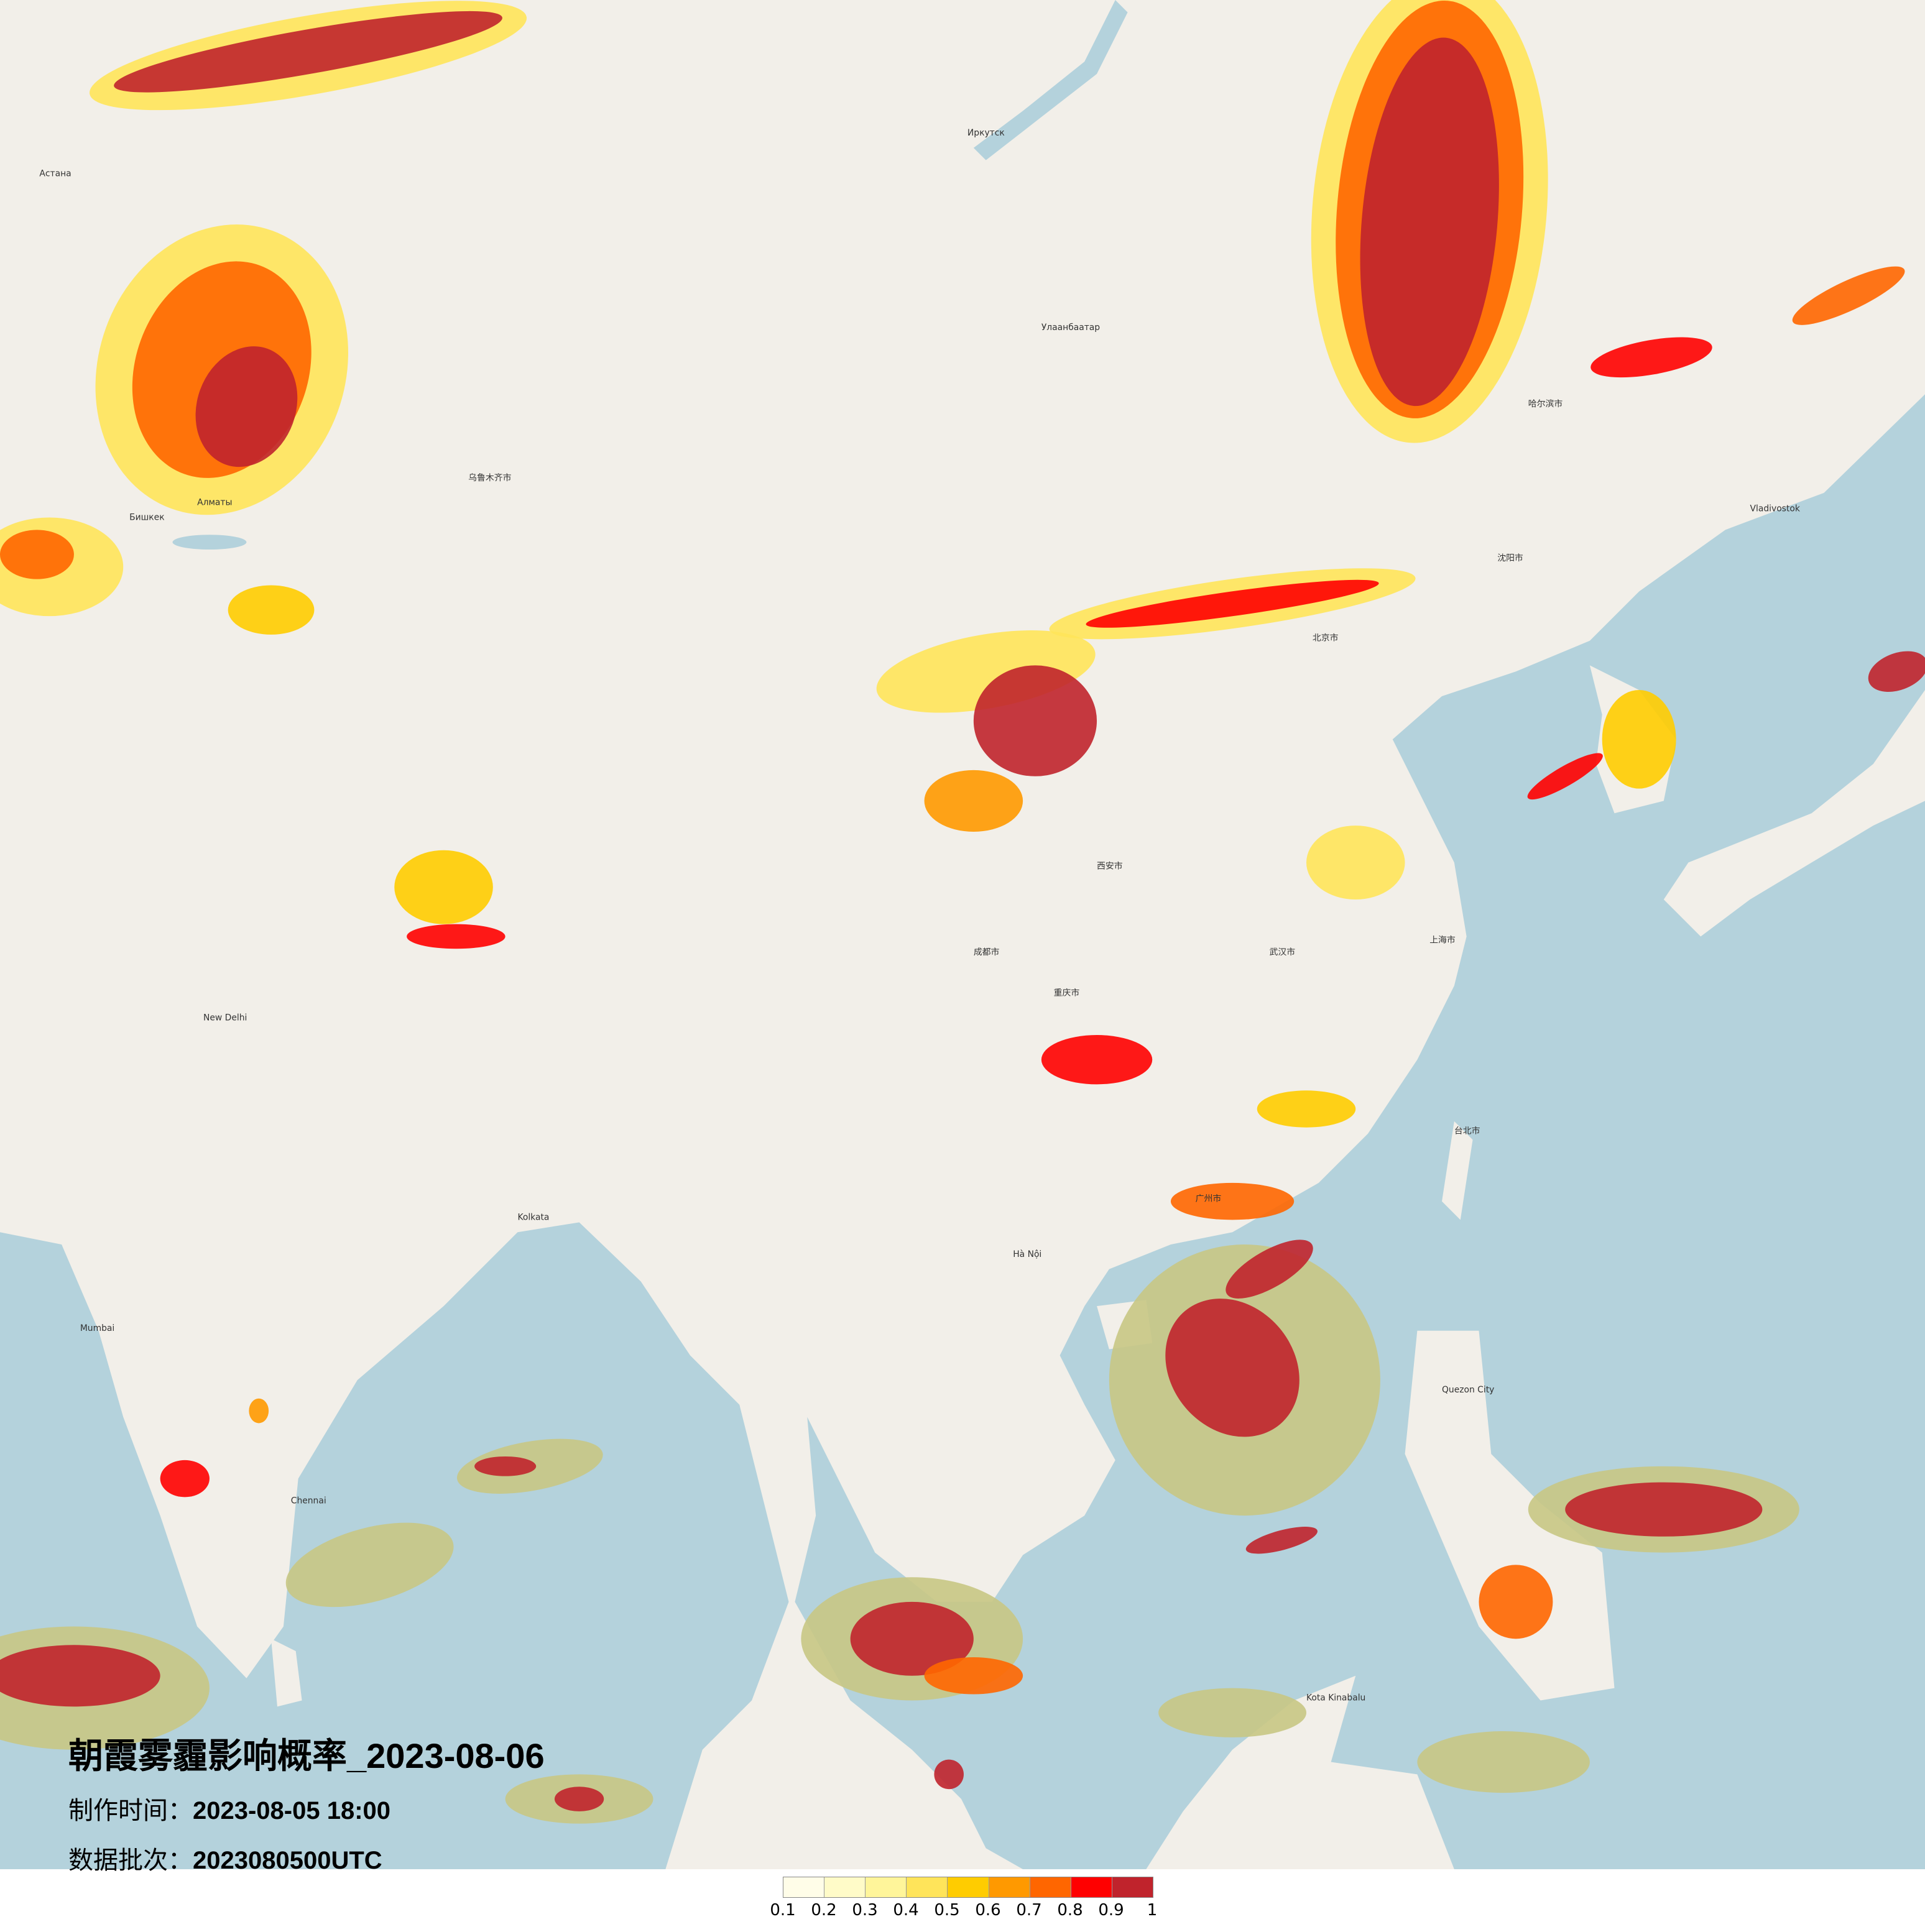 This screenshot has height=1932, width=1925. Describe the element at coordinates (986, 133) in the screenshot. I see `city-label: Иркутск` at that location.